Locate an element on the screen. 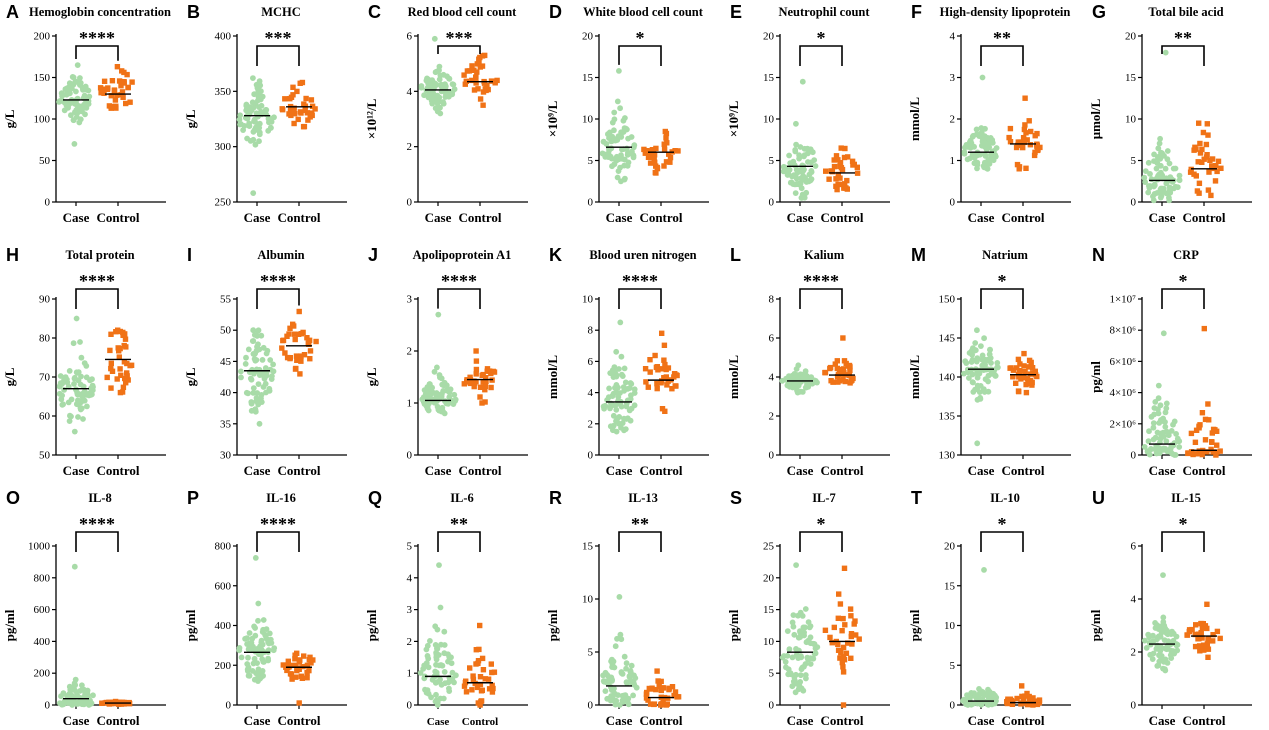 The image size is (1269, 730). y-tick-label: 4 is located at coordinates (410, 92).